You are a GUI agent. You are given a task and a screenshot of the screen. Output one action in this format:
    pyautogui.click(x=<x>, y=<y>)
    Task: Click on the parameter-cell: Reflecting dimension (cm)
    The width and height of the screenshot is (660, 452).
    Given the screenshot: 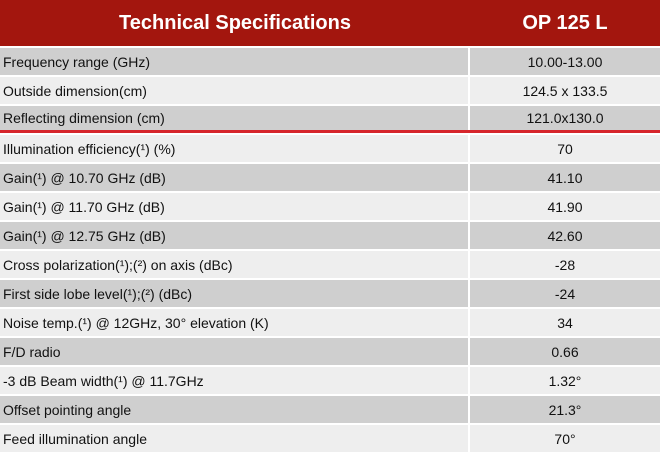 What is the action you would take?
    pyautogui.click(x=235, y=118)
    